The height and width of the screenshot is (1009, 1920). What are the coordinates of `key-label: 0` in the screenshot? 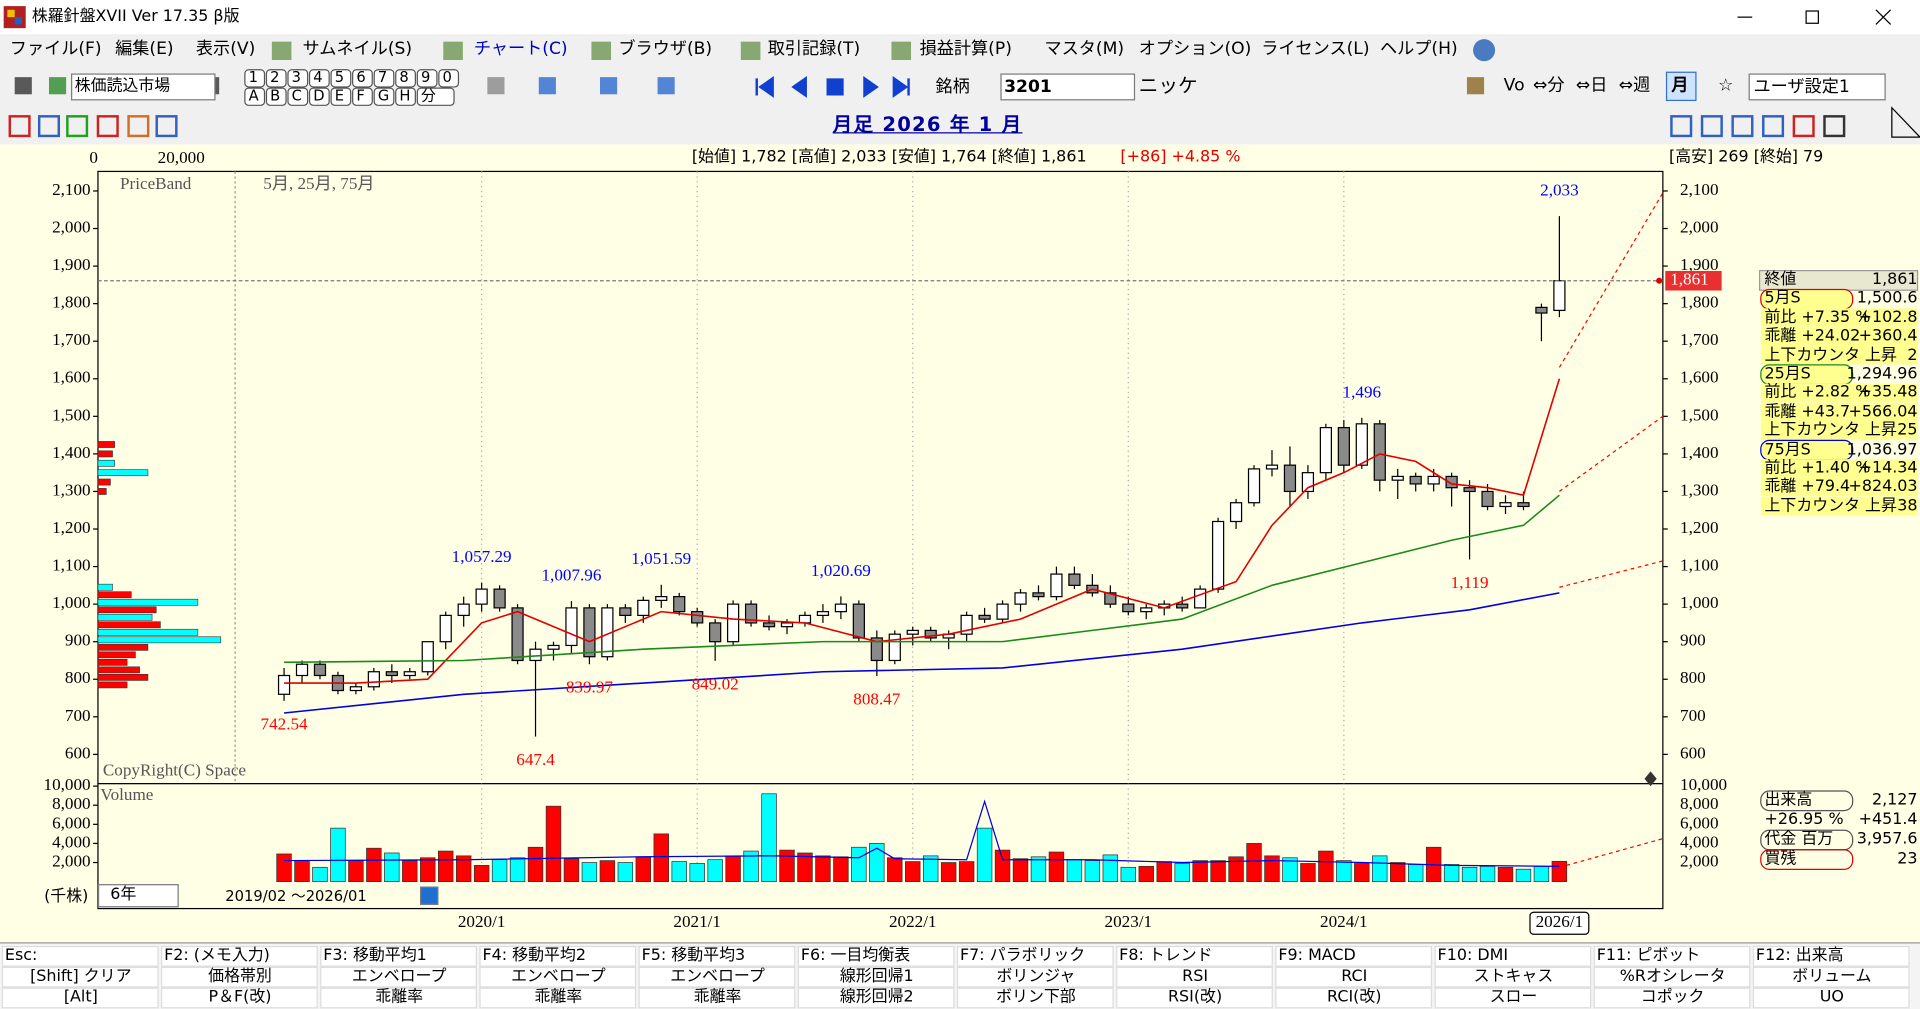 It's located at (447, 77).